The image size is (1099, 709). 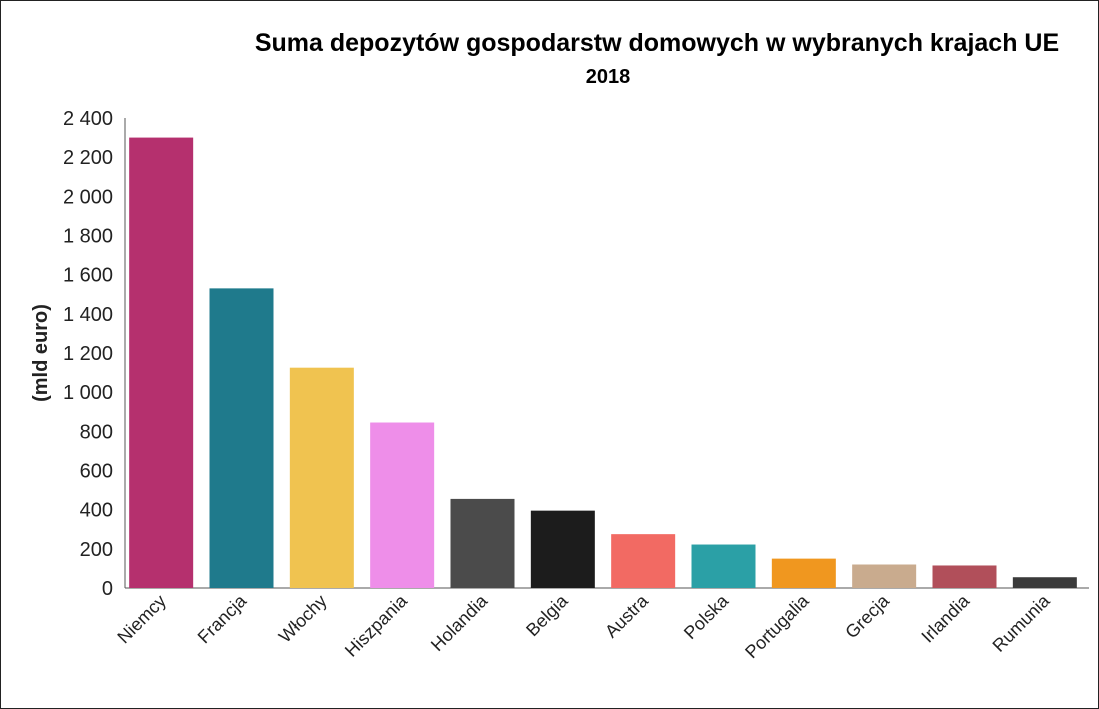 What do you see at coordinates (88, 158) in the screenshot?
I see `y-tick-label: 2 200` at bounding box center [88, 158].